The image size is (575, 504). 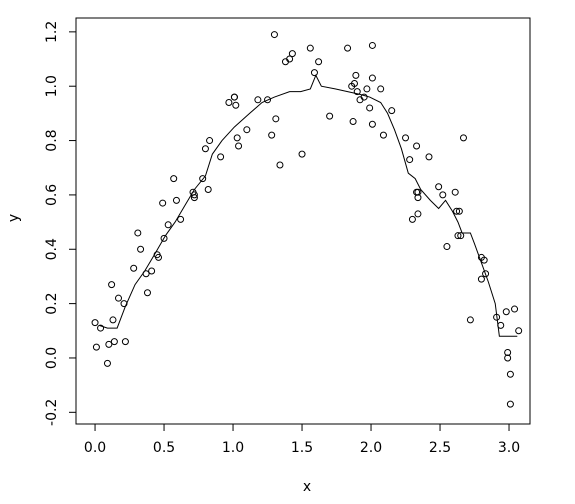 What do you see at coordinates (509, 448) in the screenshot?
I see `x-tick-label: 3.0` at bounding box center [509, 448].